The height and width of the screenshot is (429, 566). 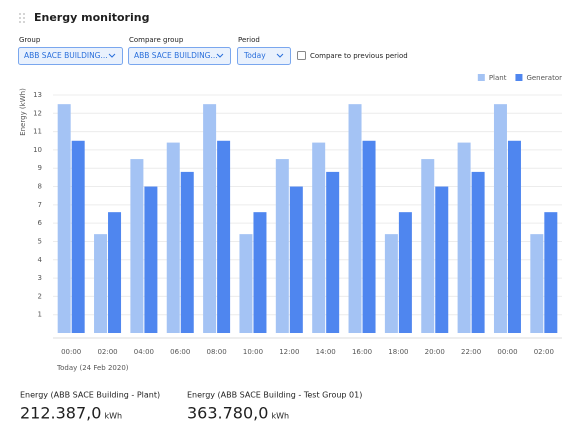 I want to click on x-tick-label: 08:00, so click(x=217, y=352).